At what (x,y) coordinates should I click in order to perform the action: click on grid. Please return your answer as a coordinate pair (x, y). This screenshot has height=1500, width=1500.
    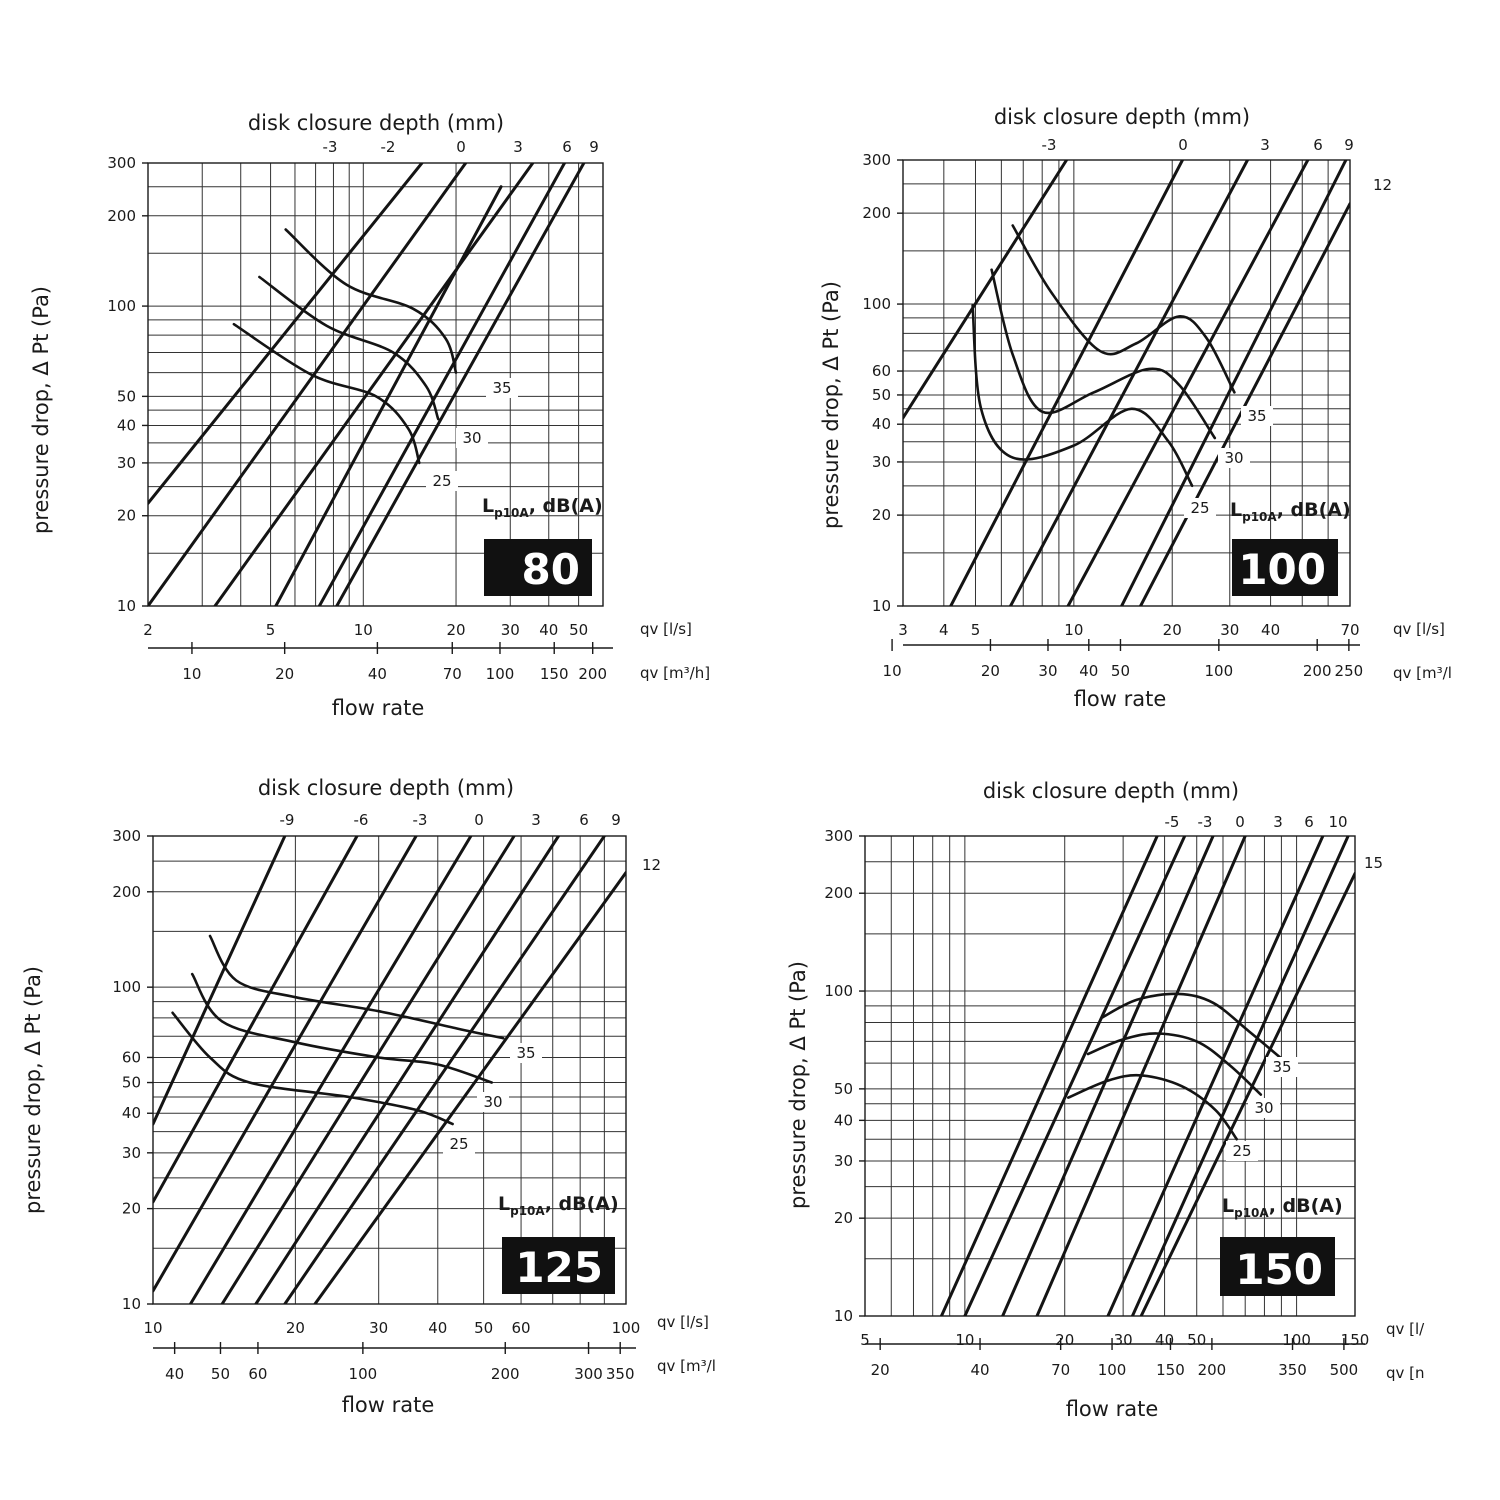
    Looking at the image, I should click on (1110, 1076).